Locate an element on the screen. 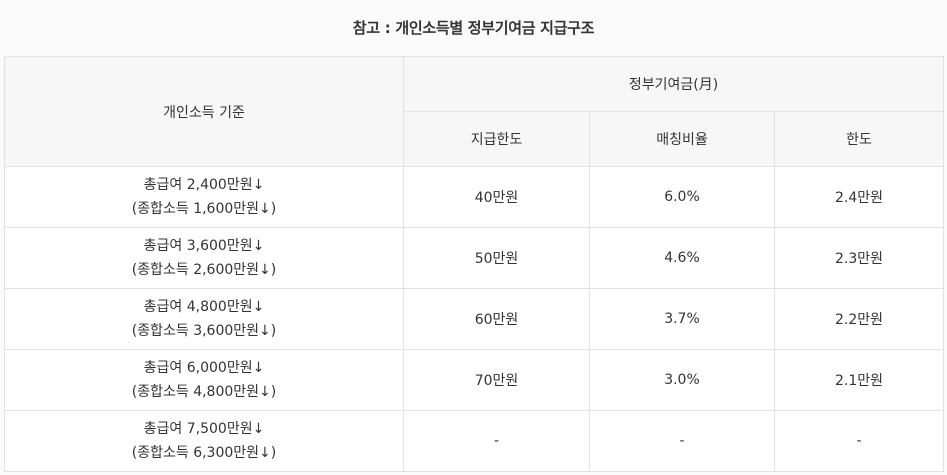  matching-ratio-cell: 3.0% is located at coordinates (682, 380).